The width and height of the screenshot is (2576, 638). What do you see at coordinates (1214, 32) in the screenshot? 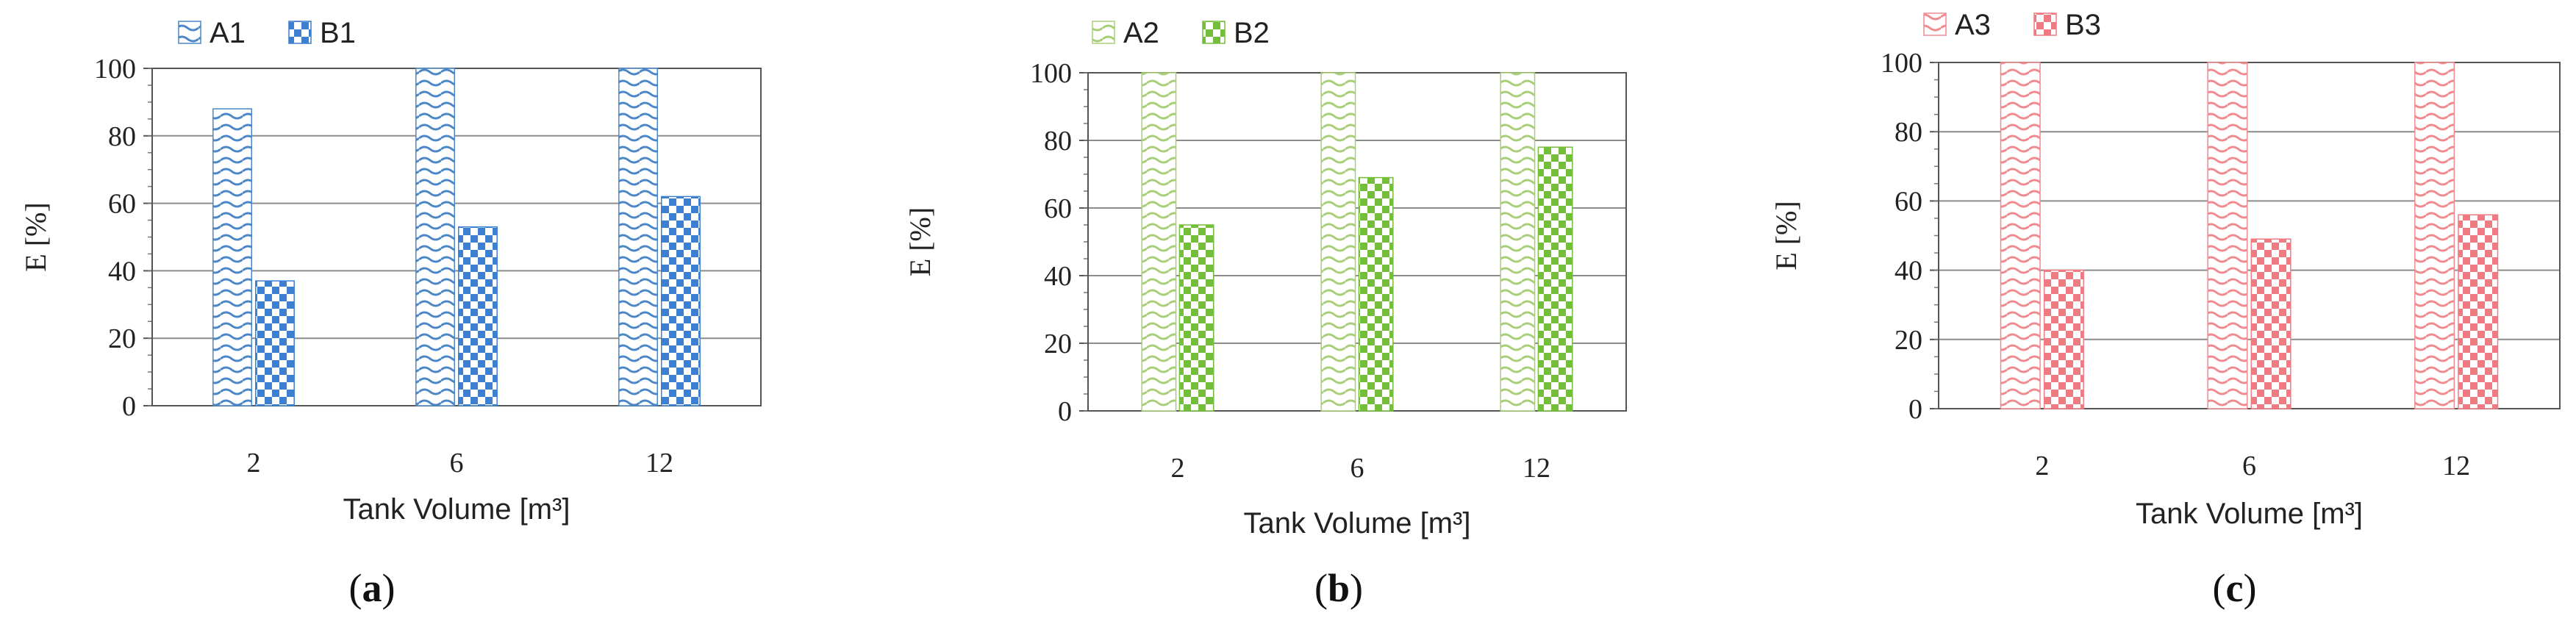
I see `legend-swatch-B2` at bounding box center [1214, 32].